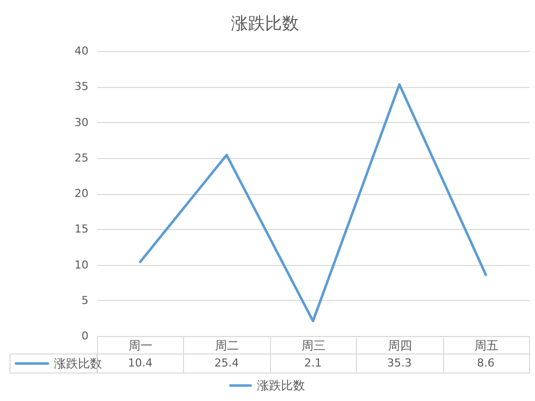 This screenshot has height=401, width=535. I want to click on y-tick-label: 30, so click(81, 122).